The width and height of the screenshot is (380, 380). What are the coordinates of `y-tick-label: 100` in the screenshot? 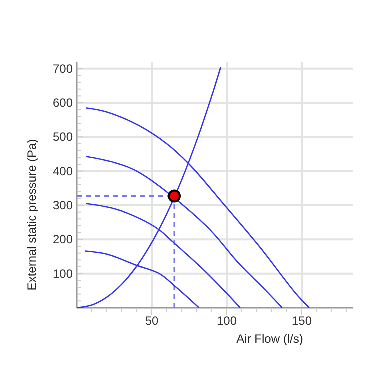 It's located at (63, 273).